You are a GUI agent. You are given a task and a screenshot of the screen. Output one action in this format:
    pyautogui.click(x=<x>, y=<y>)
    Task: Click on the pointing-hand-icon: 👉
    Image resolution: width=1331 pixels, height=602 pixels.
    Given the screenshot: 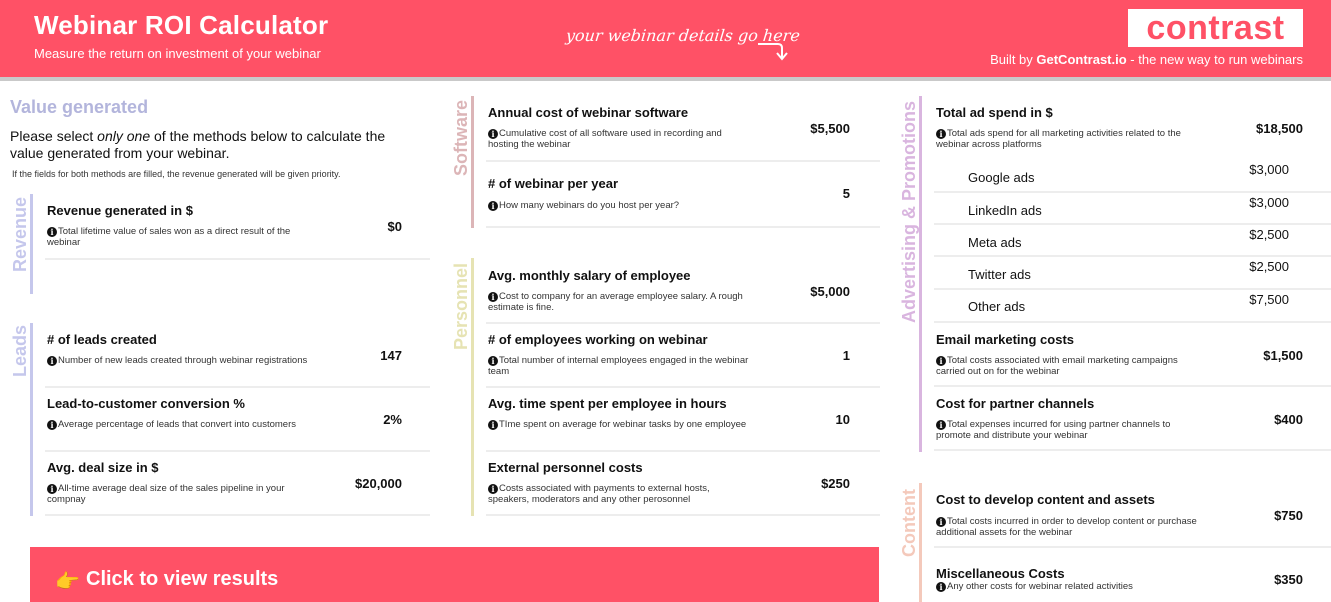 What is the action you would take?
    pyautogui.click(x=67, y=582)
    